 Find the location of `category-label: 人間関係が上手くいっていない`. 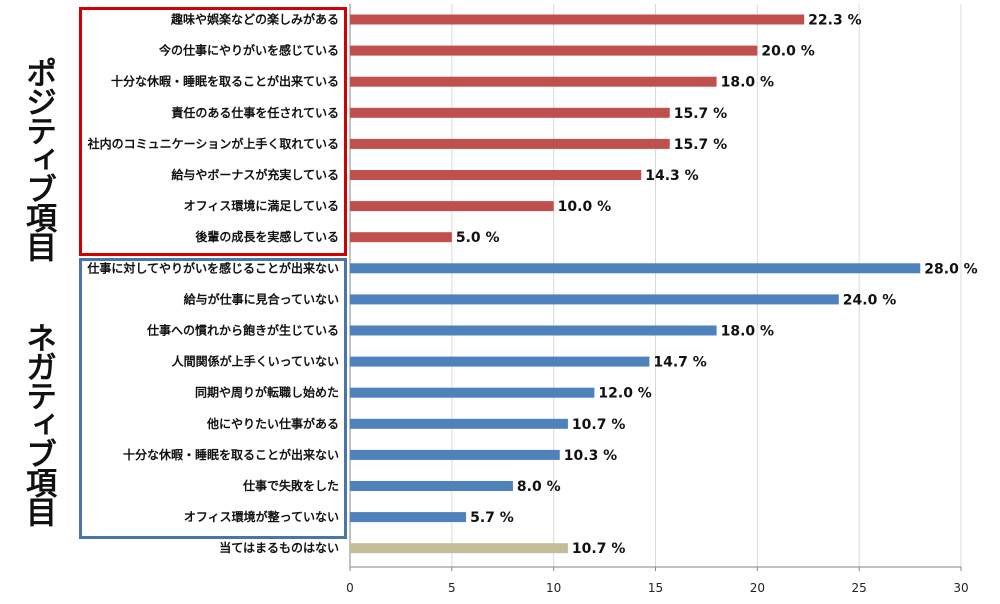

category-label: 人間関係が上手くいっていない is located at coordinates (255, 361).